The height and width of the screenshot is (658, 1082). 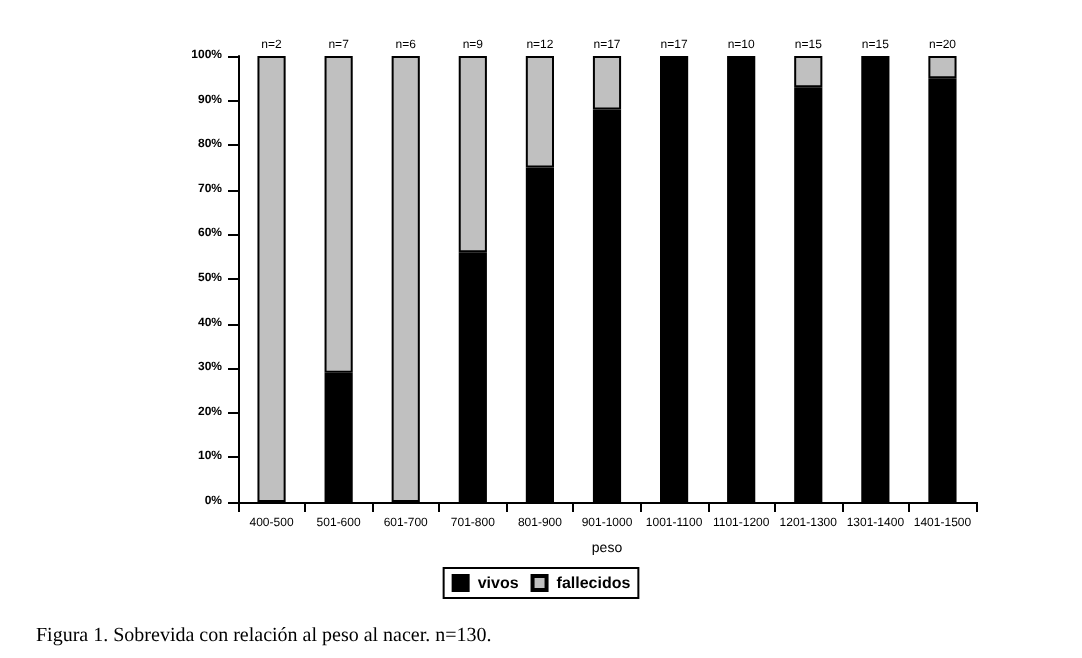 I want to click on text: Figura 1. Sobrevida con relación al peso al nacer. n=130., so click(x=264, y=636).